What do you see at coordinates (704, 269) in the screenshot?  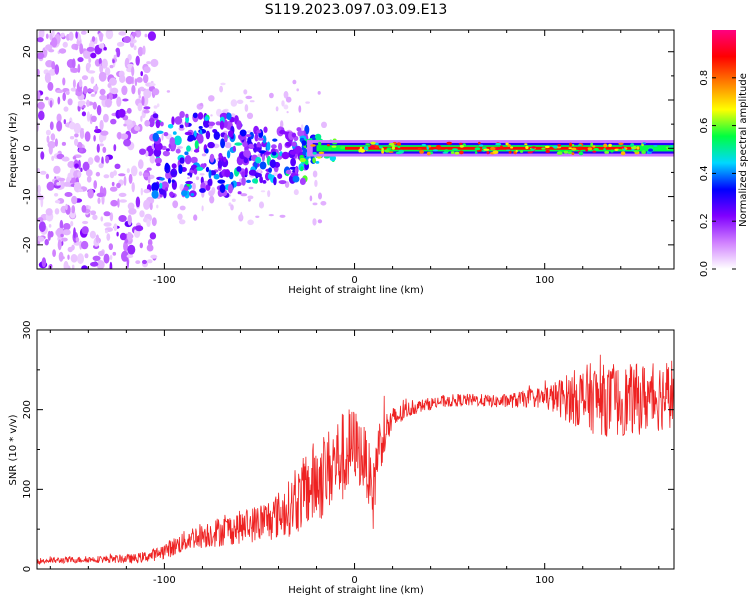 I see `colorbar-tick-label: 0.0` at bounding box center [704, 269].